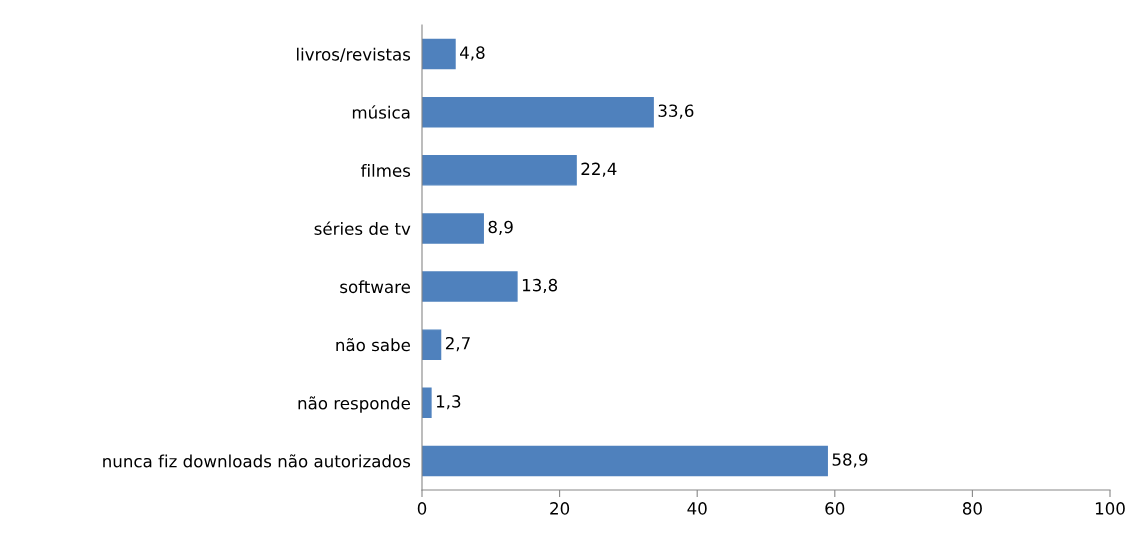 The width and height of the screenshot is (1132, 548). I want to click on y-tick-label: não sabe, so click(373, 345).